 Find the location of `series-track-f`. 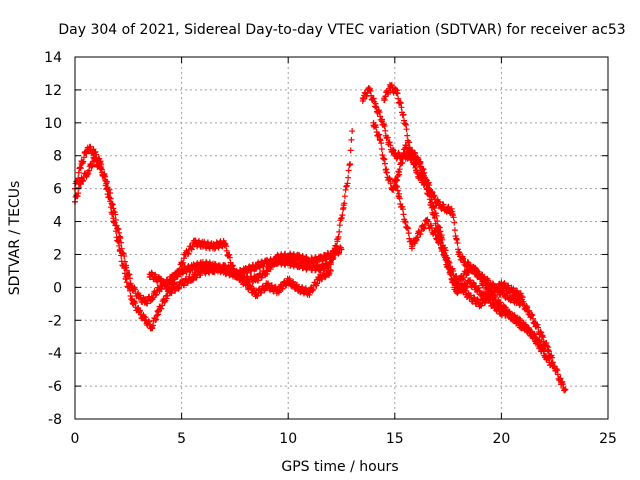

series-track-f is located at coordinates (464, 217).